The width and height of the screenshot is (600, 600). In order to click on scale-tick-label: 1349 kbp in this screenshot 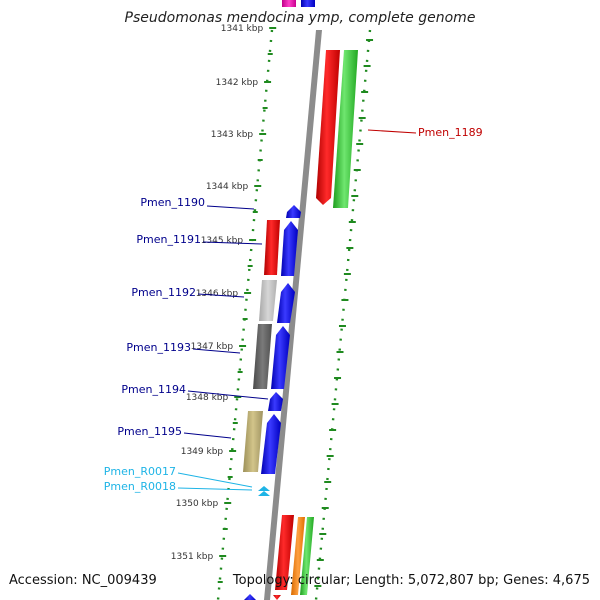, I will do `click(202, 452)`.